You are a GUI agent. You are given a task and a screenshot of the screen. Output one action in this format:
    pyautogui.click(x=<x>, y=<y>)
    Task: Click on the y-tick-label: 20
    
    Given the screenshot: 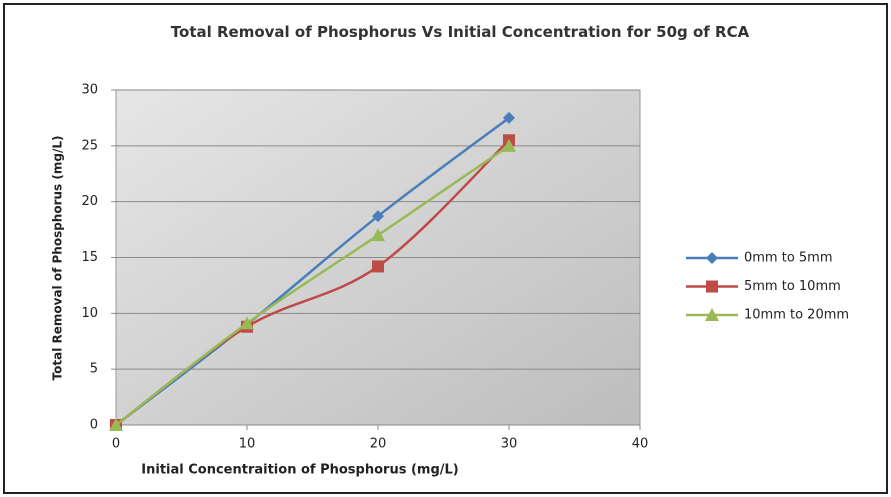 What is the action you would take?
    pyautogui.click(x=89, y=201)
    